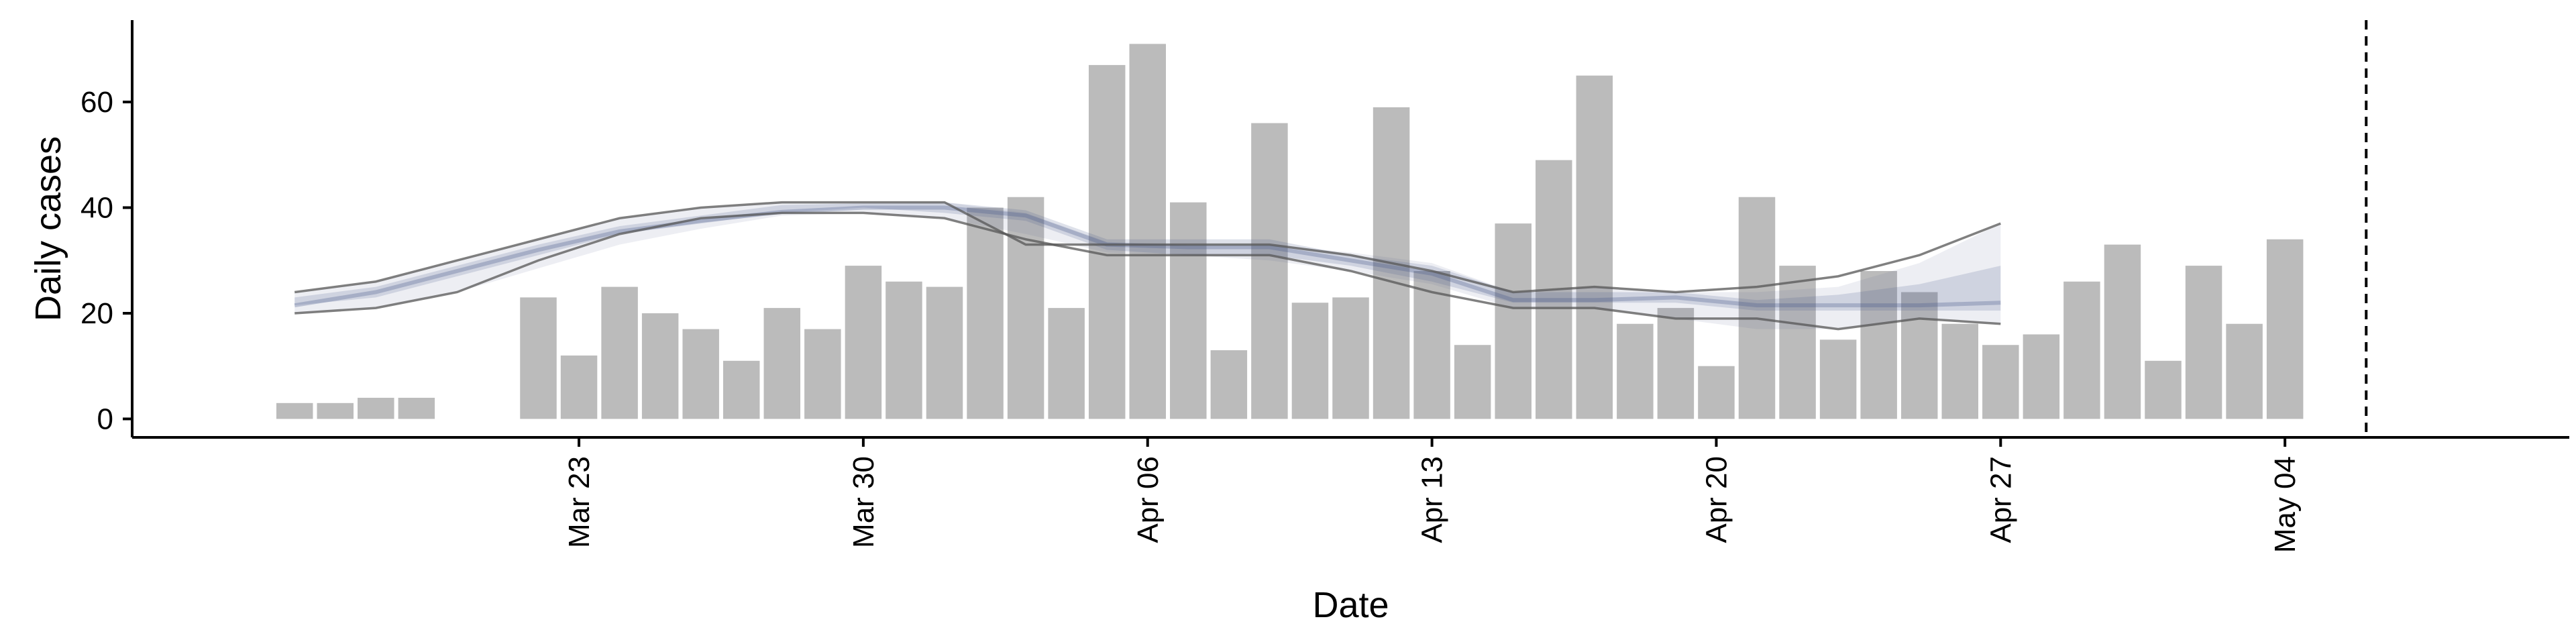  Describe the element at coordinates (1350, 605) in the screenshot. I see `x-axis-title: Date` at that location.